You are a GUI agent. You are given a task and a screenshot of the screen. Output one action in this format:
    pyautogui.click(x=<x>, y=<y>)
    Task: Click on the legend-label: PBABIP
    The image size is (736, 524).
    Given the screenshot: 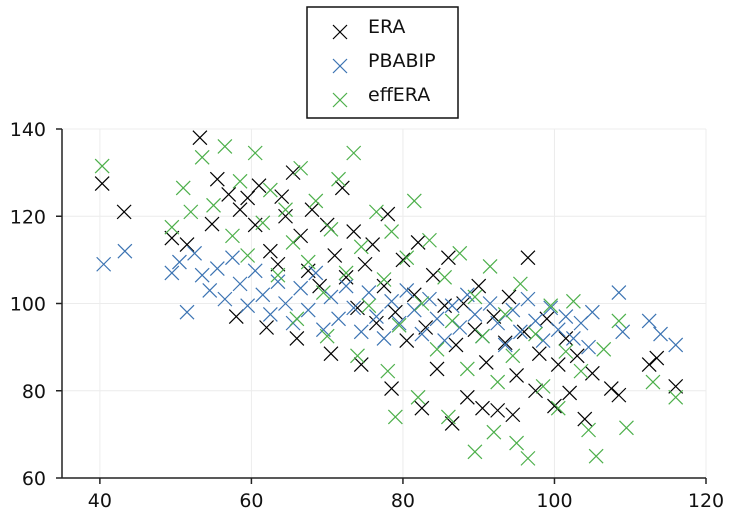 What is the action you would take?
    pyautogui.click(x=402, y=61)
    